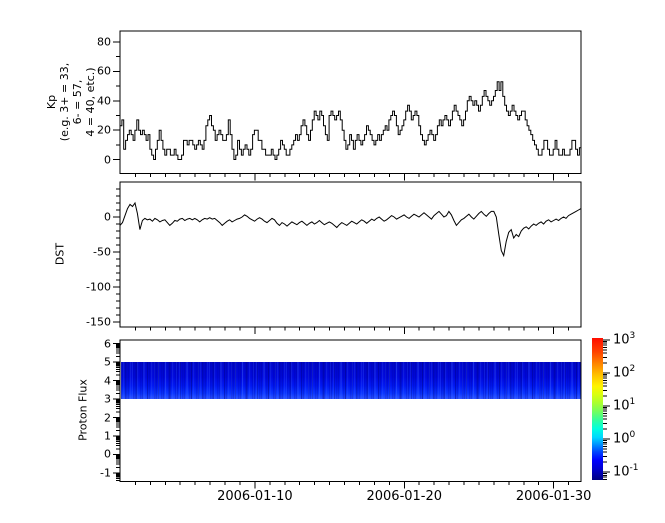  I want to click on proton-flux-band, so click(351, 380).